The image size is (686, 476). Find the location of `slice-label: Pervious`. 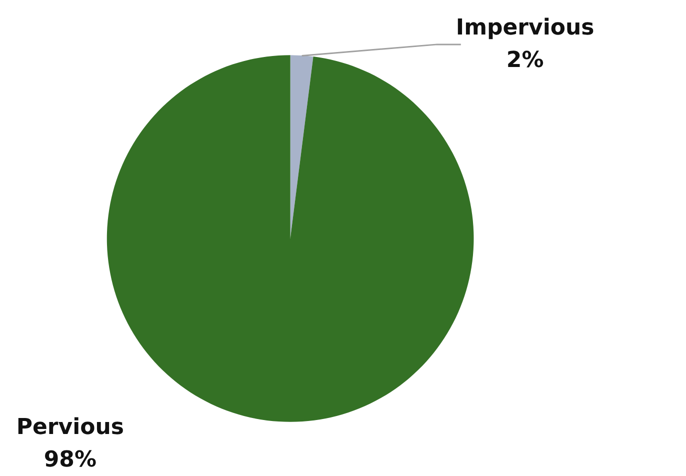

slice-label: Pervious is located at coordinates (70, 427).